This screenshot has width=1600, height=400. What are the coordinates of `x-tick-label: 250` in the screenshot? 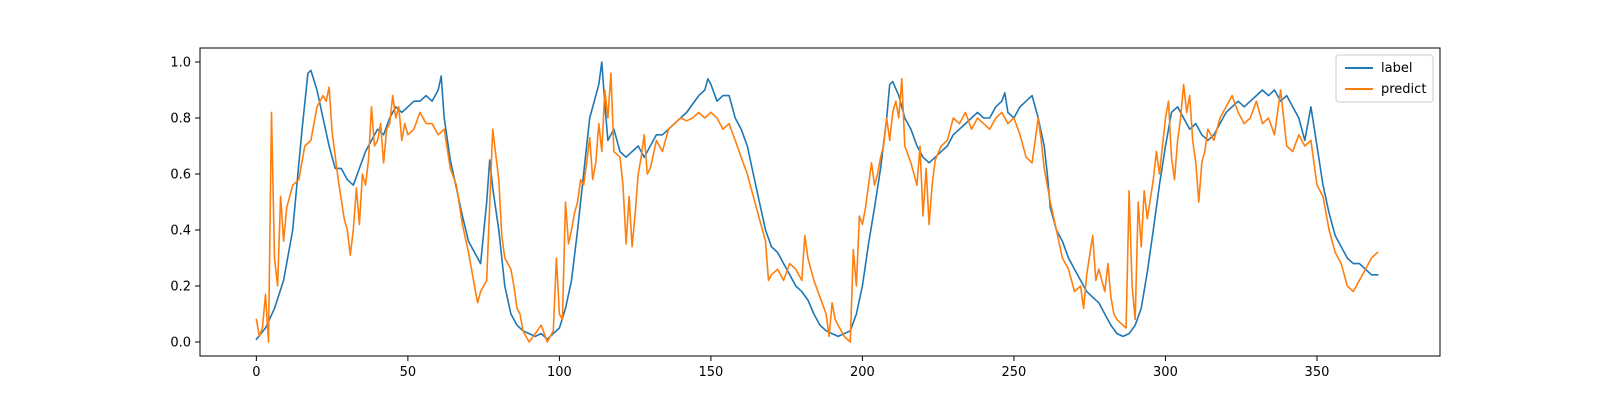 It's located at (1014, 372).